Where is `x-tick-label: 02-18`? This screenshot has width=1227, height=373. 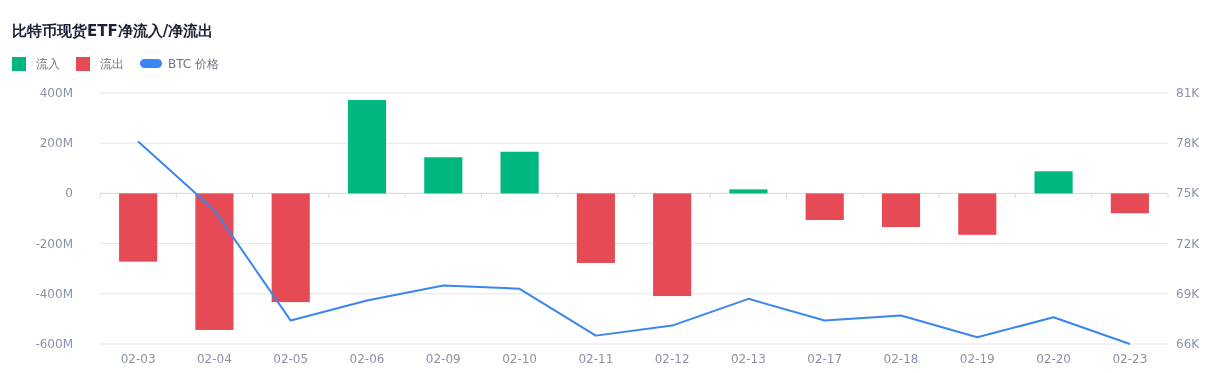
x-tick-label: 02-18 is located at coordinates (901, 359).